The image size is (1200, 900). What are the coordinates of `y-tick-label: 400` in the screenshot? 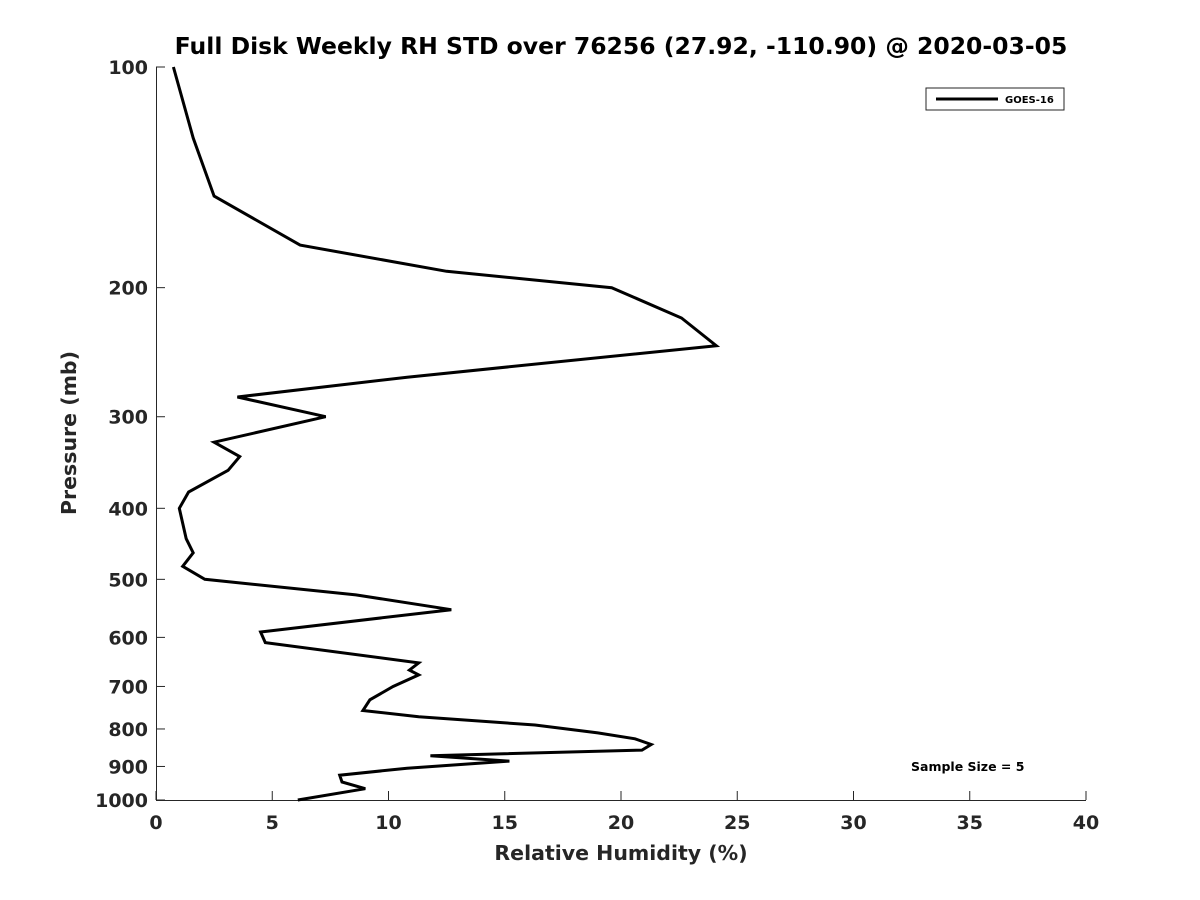 It's located at (128, 509).